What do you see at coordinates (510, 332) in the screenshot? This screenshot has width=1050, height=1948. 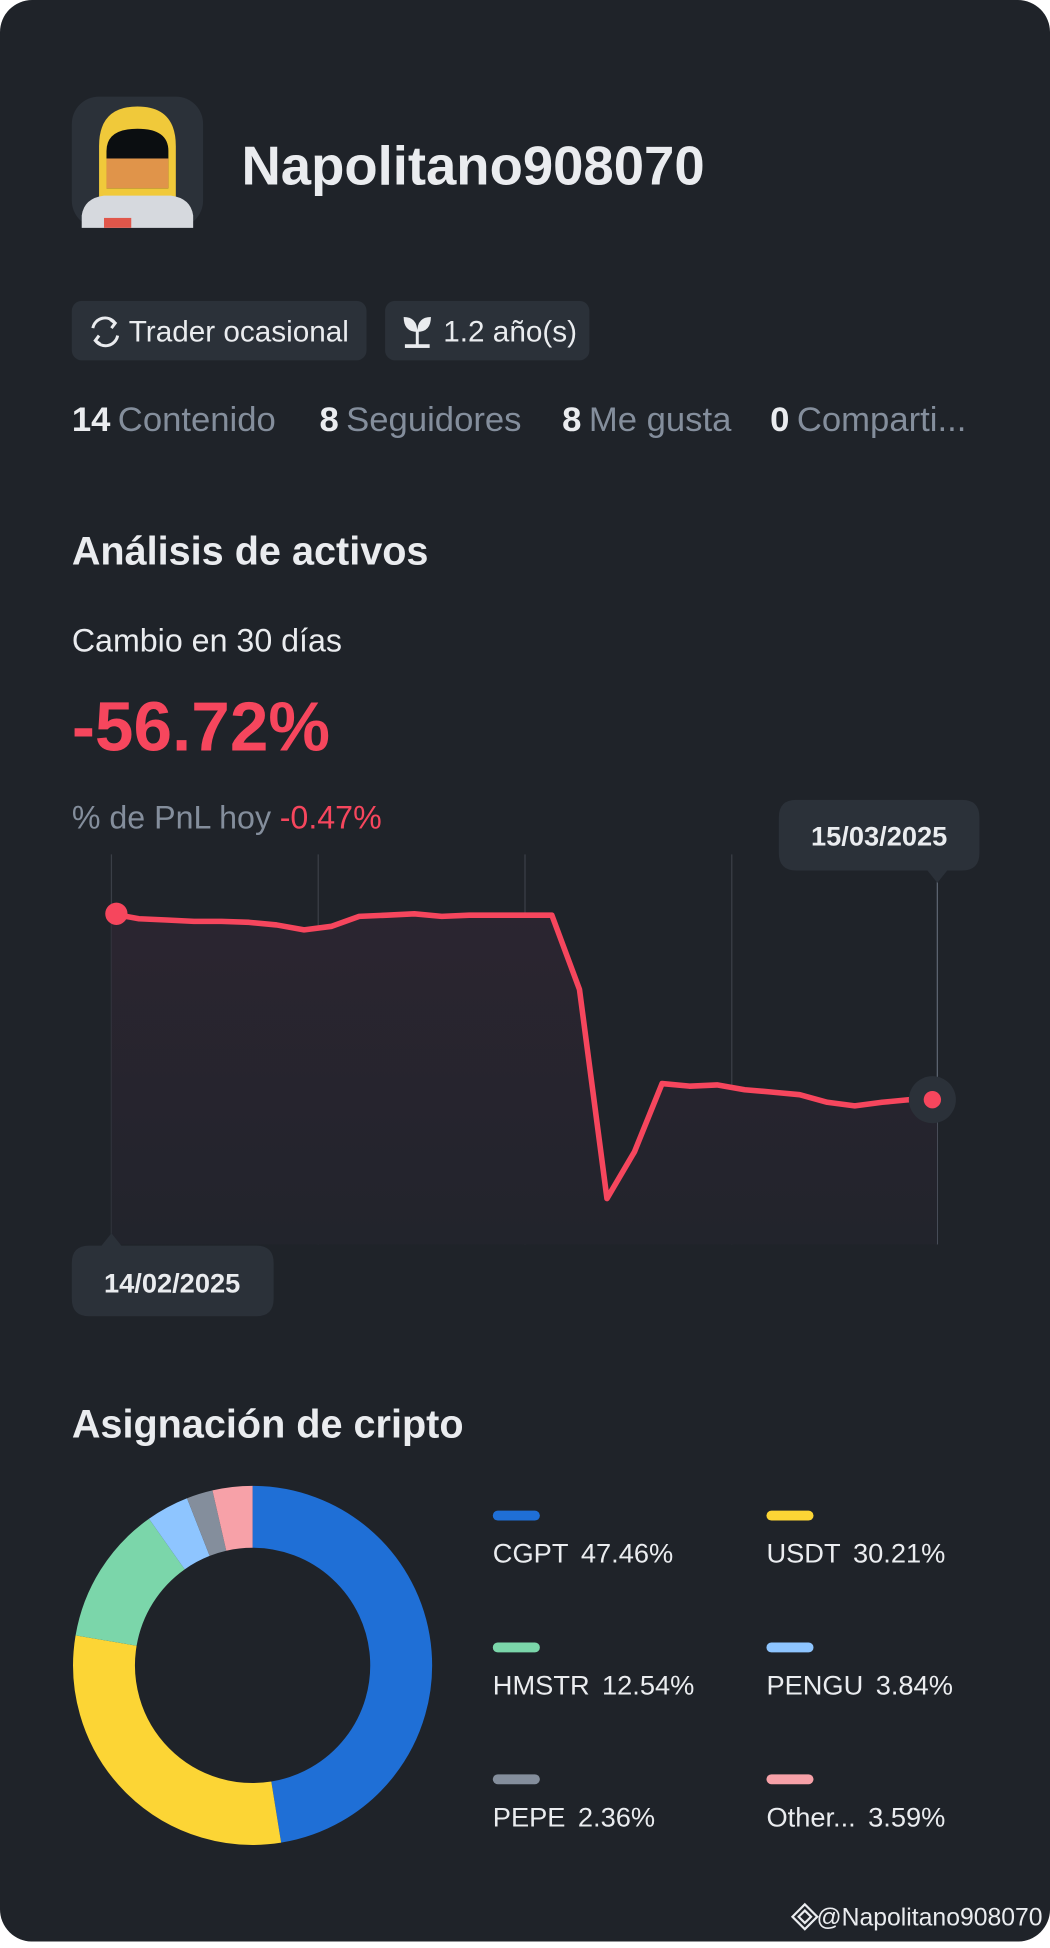 I see `badge-label: 1.2 año(s)` at bounding box center [510, 332].